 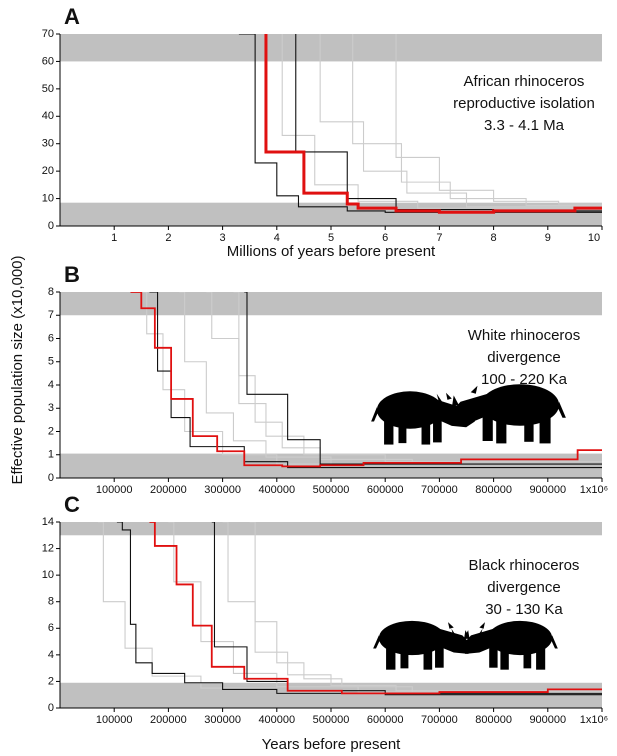 I want to click on annotation: reproductive isolation, so click(x=524, y=103).